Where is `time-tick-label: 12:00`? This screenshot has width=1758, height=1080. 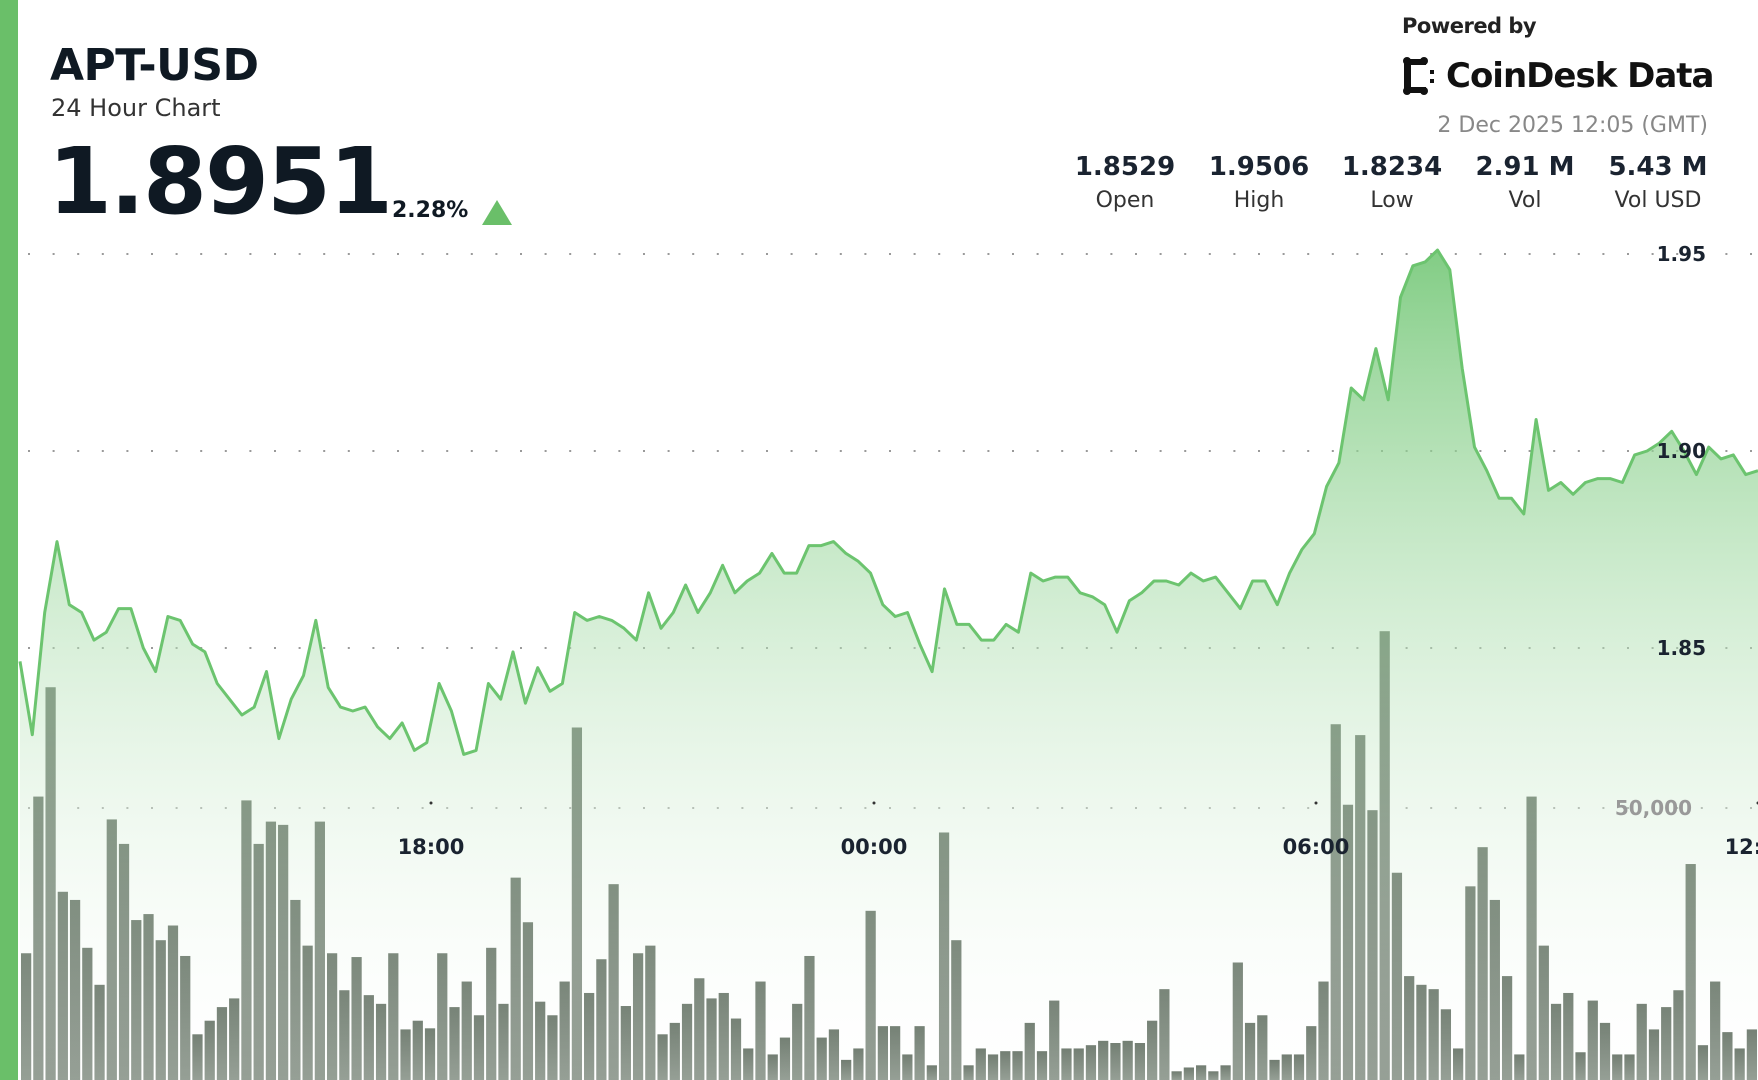 time-tick-label: 12:00 is located at coordinates (1741, 847).